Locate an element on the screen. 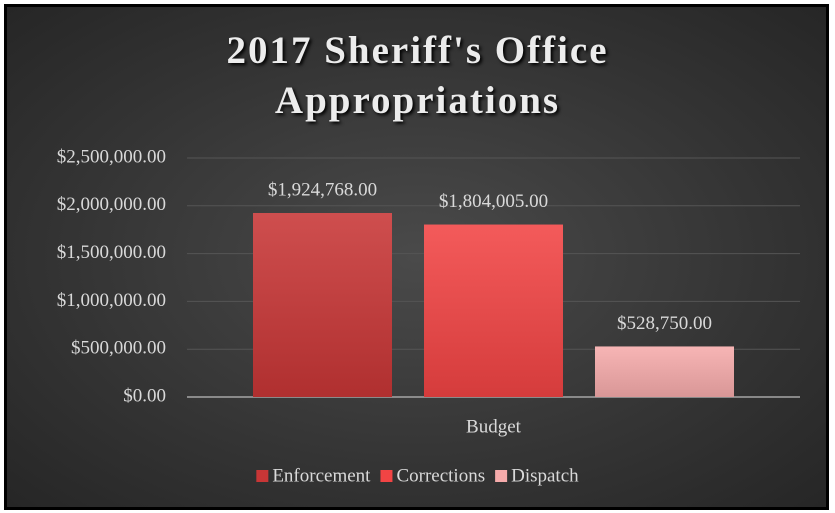 This screenshot has width=835, height=513. legend-label: Corrections is located at coordinates (440, 475).